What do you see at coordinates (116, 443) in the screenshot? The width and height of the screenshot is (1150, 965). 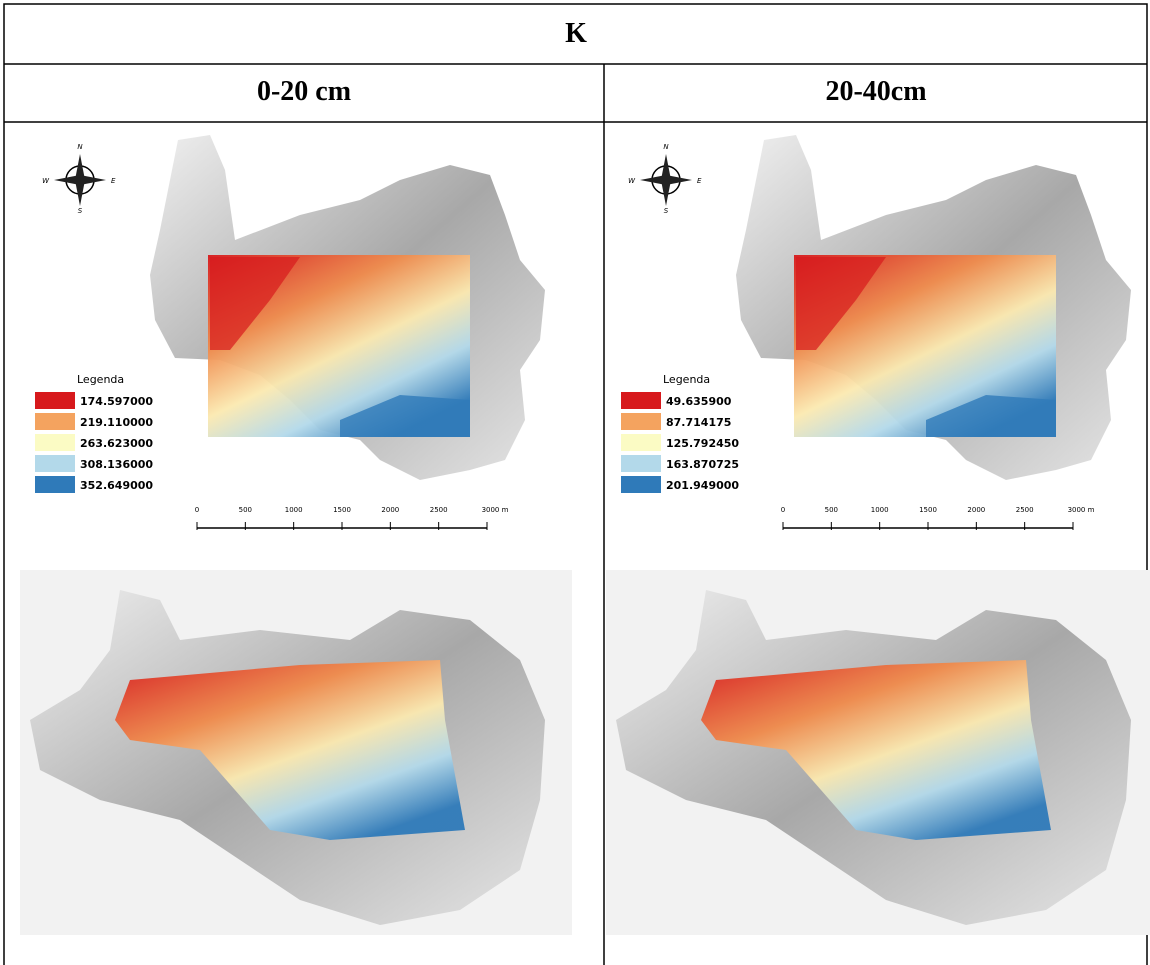 I see `legend-label: 263.623000` at bounding box center [116, 443].